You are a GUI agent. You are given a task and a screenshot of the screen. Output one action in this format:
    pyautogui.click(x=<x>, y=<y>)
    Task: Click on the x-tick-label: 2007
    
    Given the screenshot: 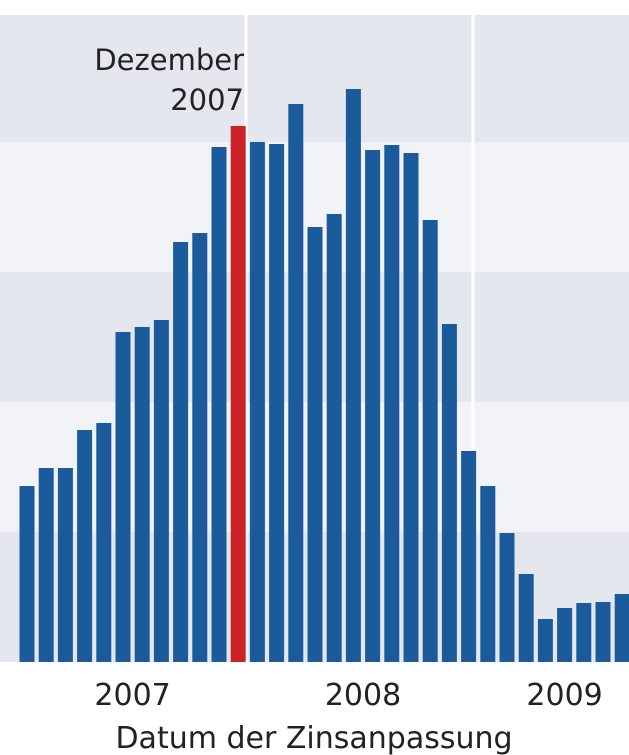 What is the action you would take?
    pyautogui.click(x=132, y=695)
    